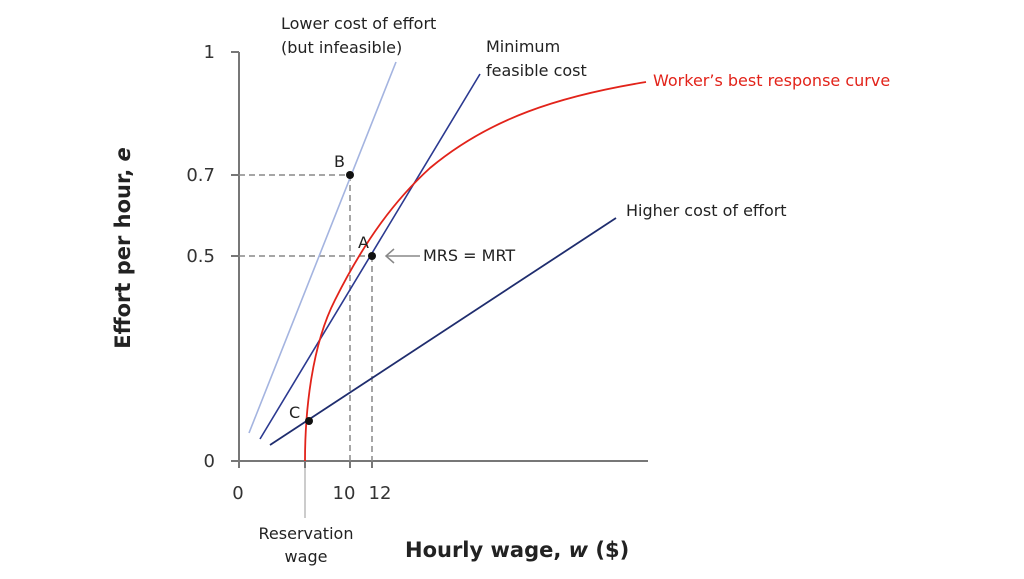 The image size is (1024, 579). Describe the element at coordinates (523, 46) in the screenshot. I see `min-feasible-label-line1: Minimum` at that location.